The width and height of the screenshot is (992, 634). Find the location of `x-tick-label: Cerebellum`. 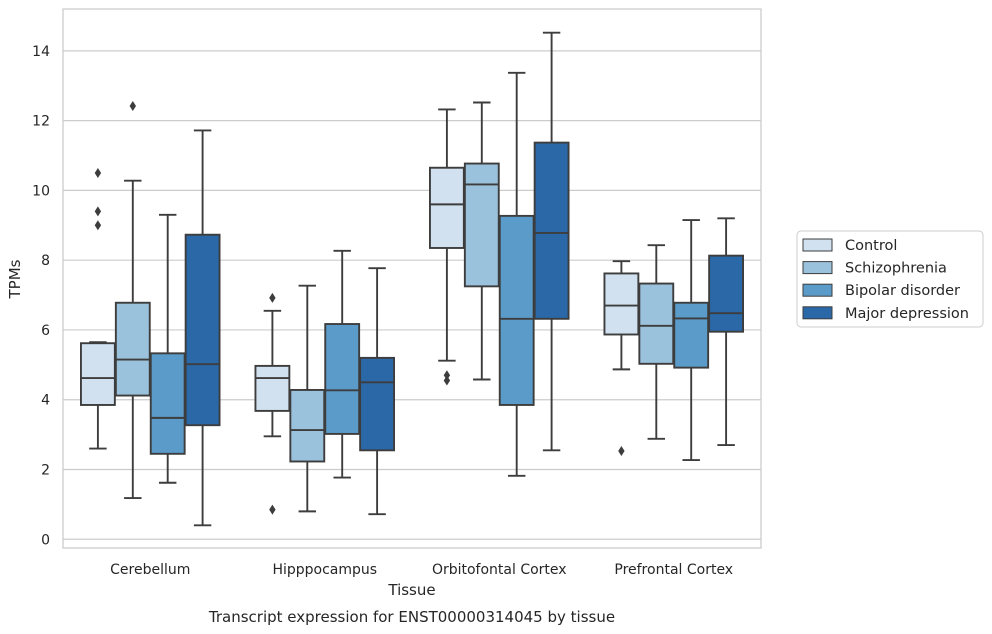

x-tick-label: Cerebellum is located at coordinates (150, 570).